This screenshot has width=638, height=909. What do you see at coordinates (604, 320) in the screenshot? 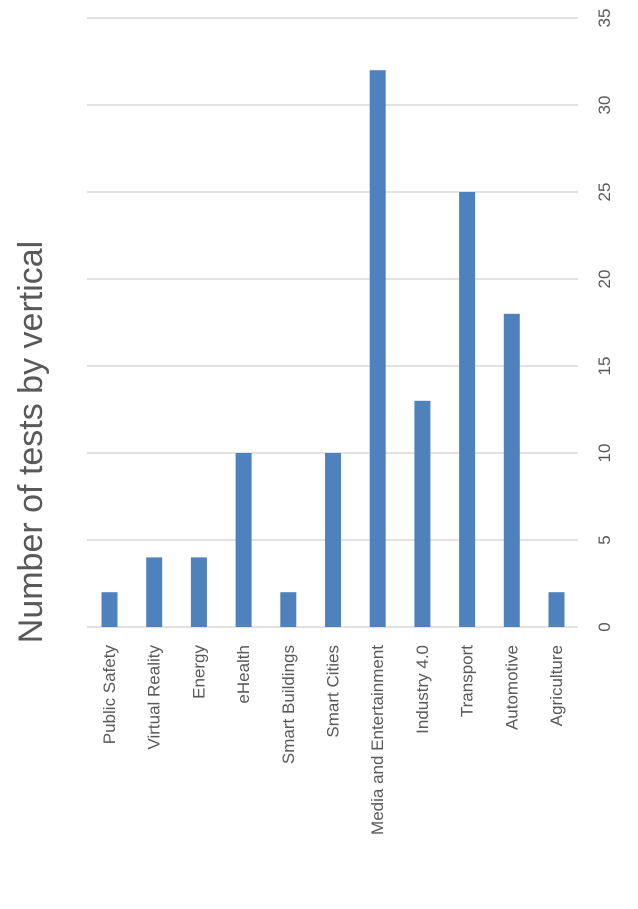
I see `value-axis-ticks: 0 5 10 15 20 25 30 35` at bounding box center [604, 320].